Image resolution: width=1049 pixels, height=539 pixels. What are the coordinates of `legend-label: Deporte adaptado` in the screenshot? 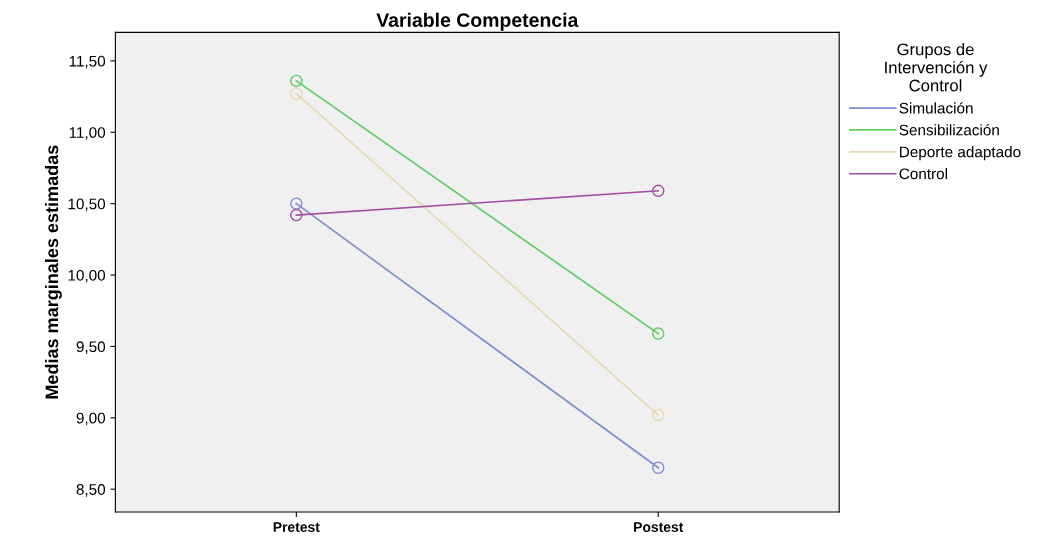 It's located at (960, 153).